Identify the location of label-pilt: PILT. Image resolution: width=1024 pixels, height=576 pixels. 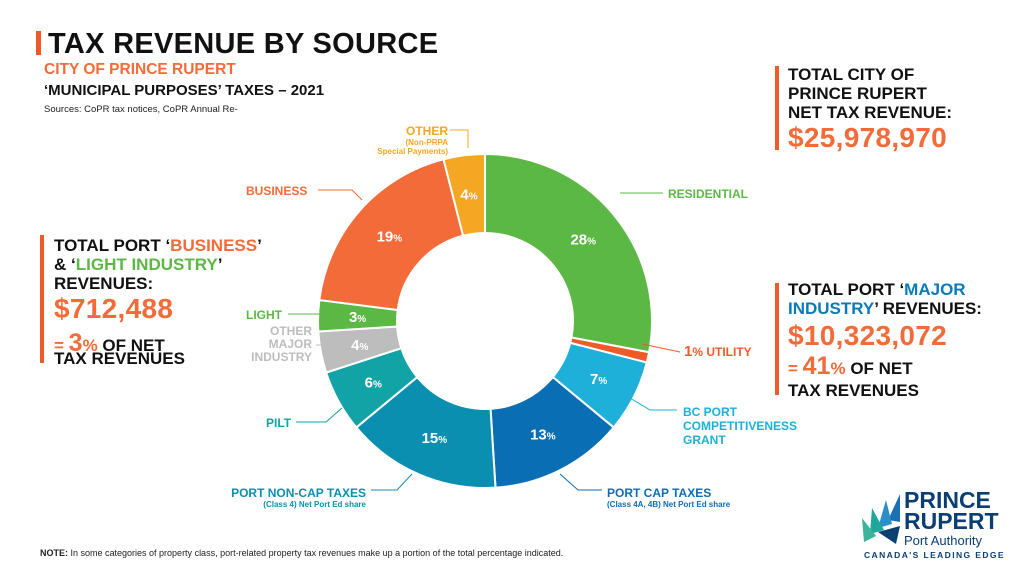
(279, 423).